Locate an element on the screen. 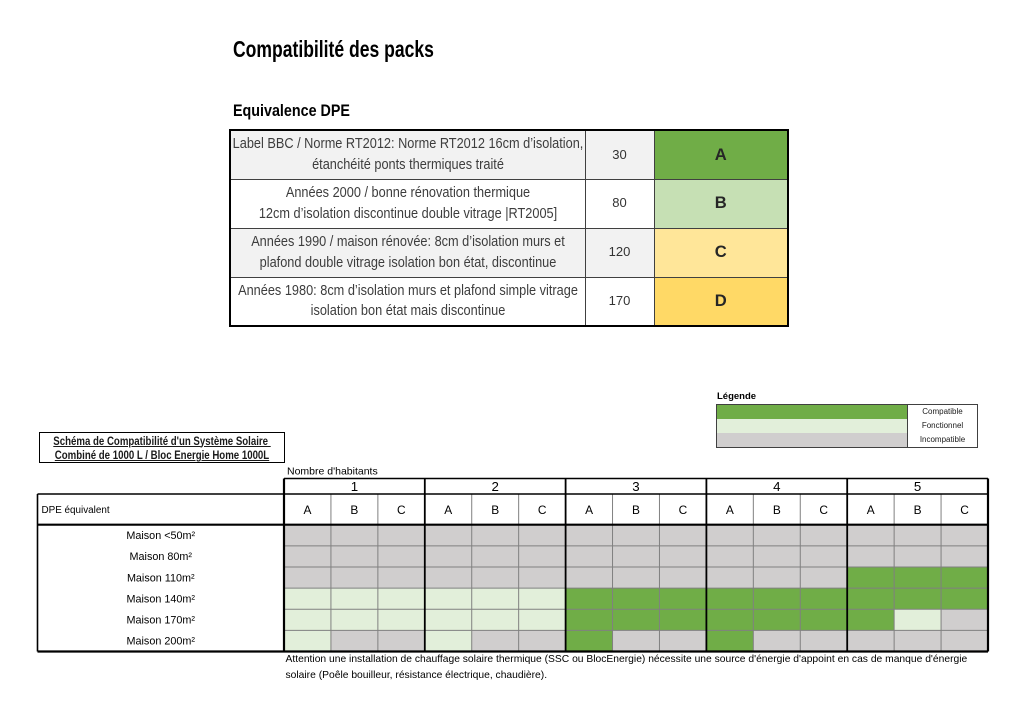 The height and width of the screenshot is (726, 1024). svg-text: Maison 200m² is located at coordinates (161, 642).